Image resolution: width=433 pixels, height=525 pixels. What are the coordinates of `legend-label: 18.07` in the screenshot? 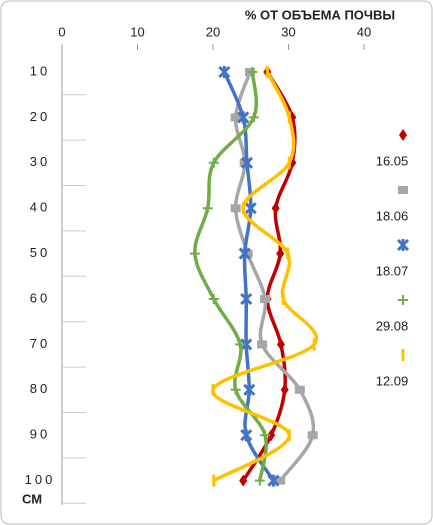 It's located at (392, 270).